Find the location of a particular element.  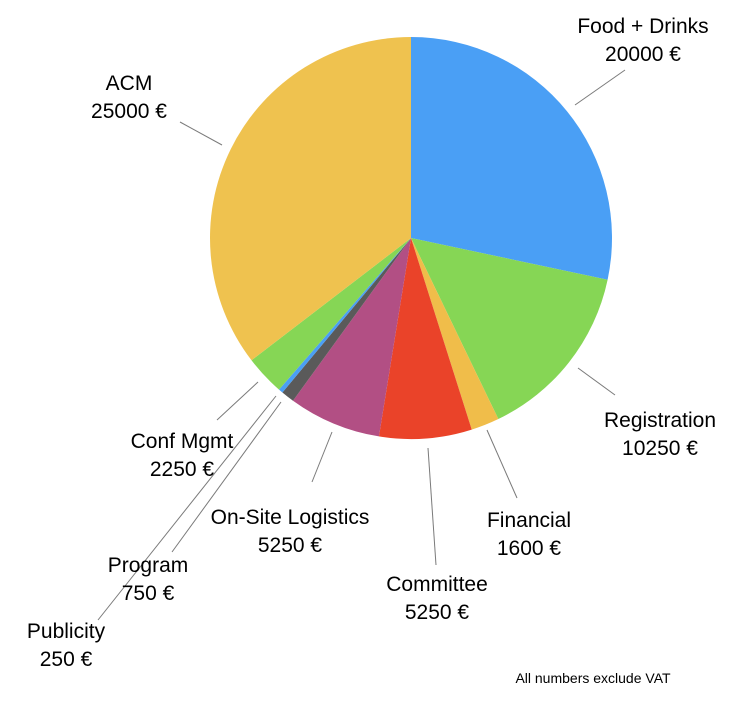

leader-line-committee is located at coordinates (432, 506).